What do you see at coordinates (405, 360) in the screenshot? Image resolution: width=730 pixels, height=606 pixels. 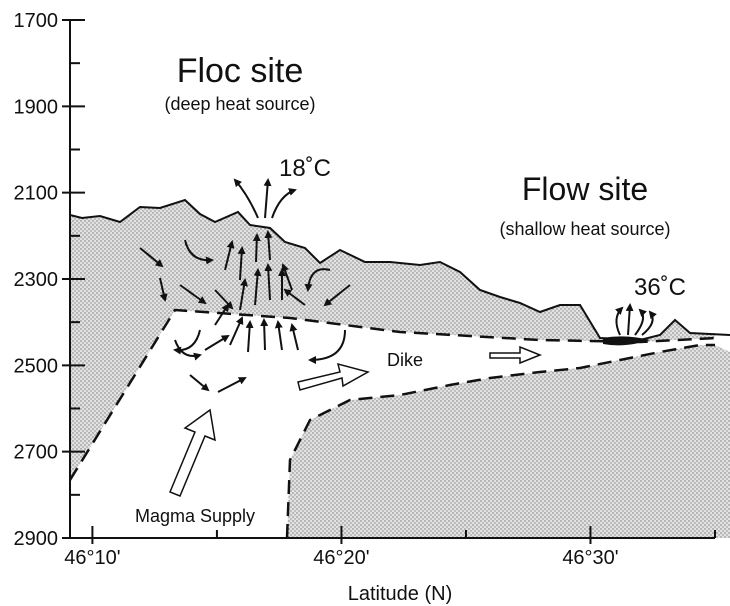 I see `dike-label: Dike` at bounding box center [405, 360].